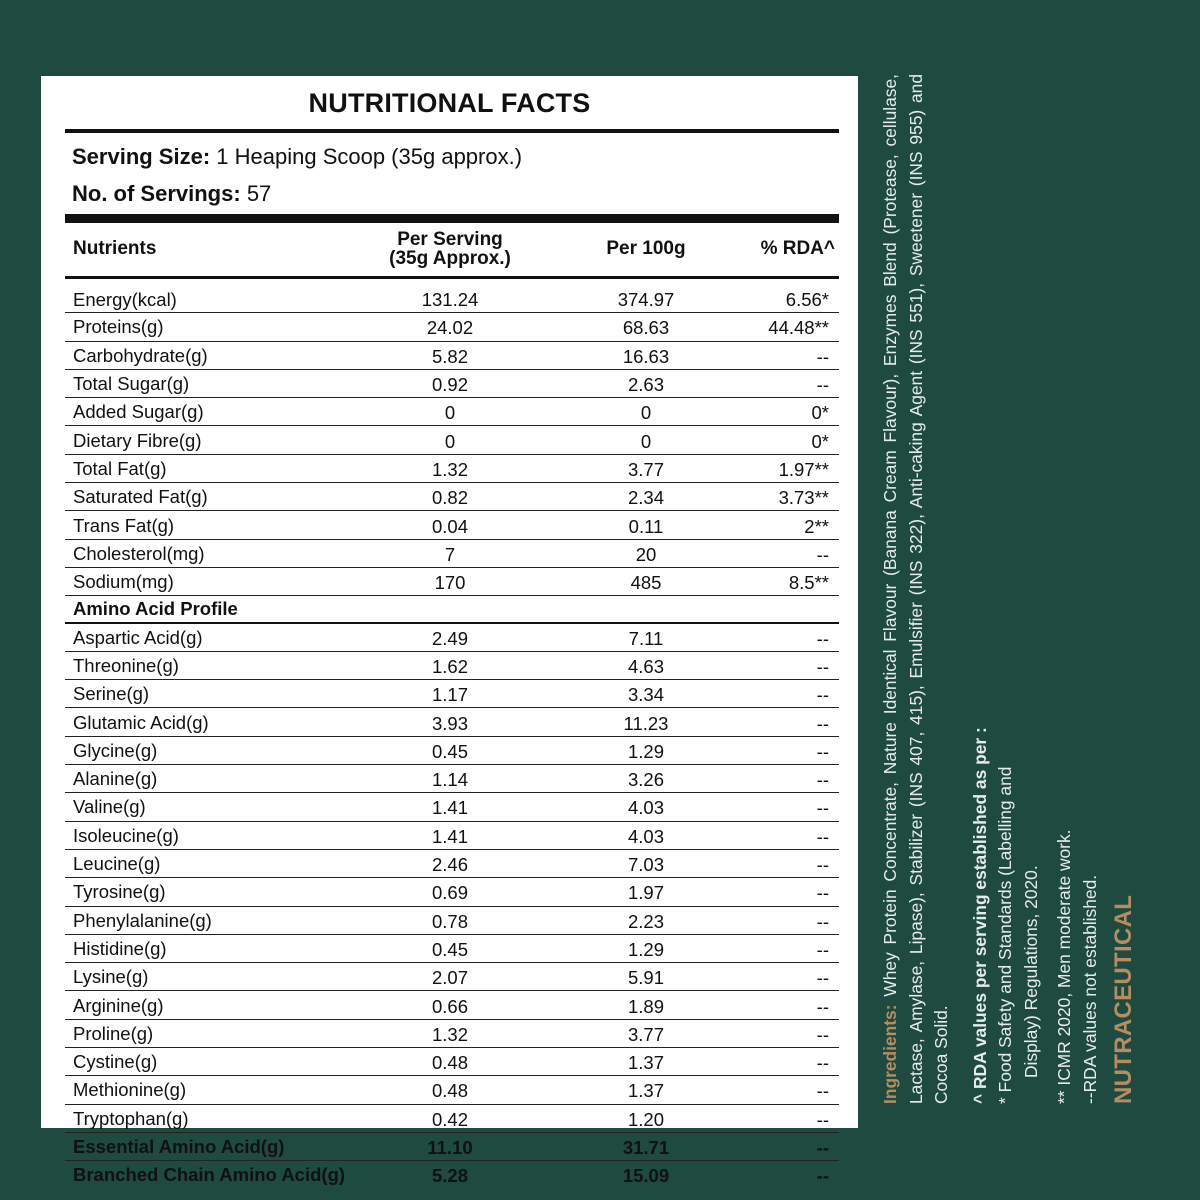 The image size is (1200, 1200). I want to click on table-row: Carbohydrate(g) 5.82 16.63 --, so click(452, 355).